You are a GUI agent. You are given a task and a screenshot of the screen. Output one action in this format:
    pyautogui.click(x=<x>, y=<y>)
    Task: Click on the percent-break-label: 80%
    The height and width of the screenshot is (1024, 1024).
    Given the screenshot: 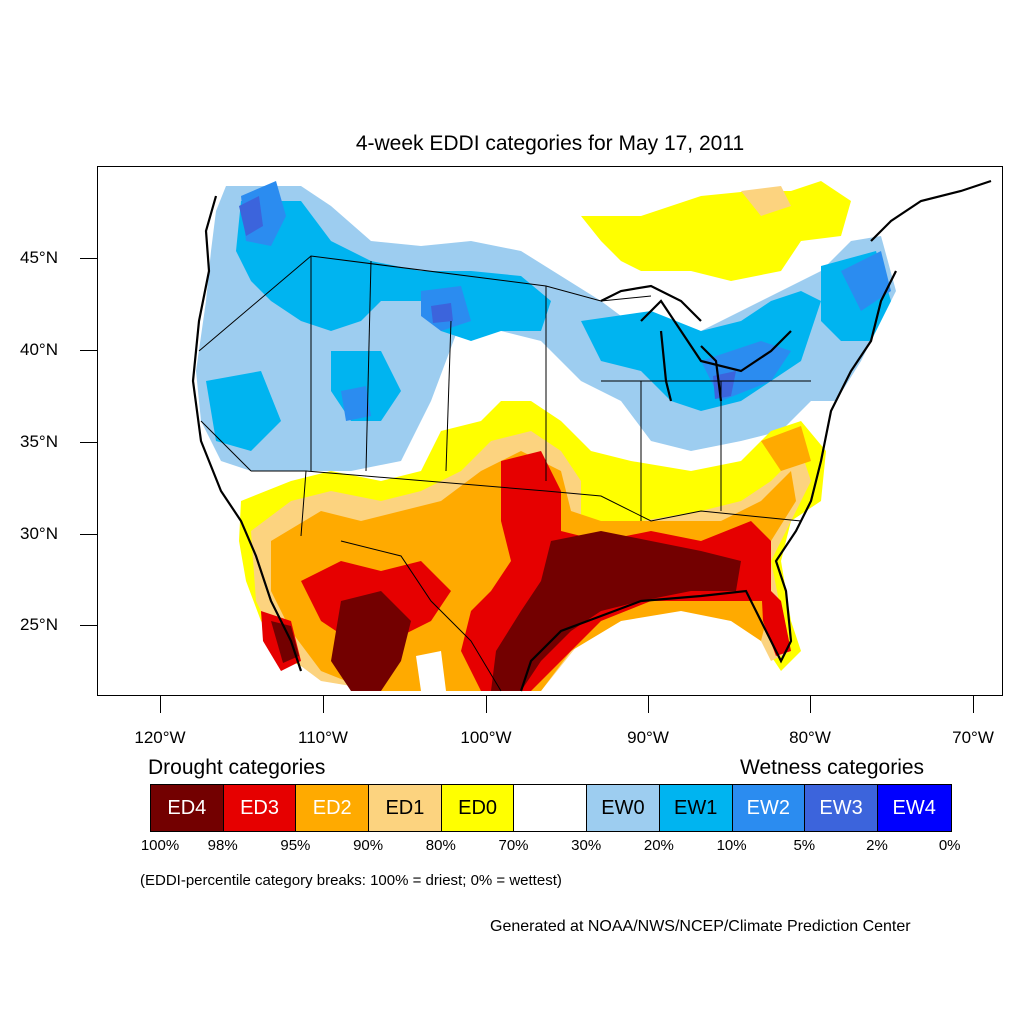 What is the action you would take?
    pyautogui.click(x=440, y=845)
    